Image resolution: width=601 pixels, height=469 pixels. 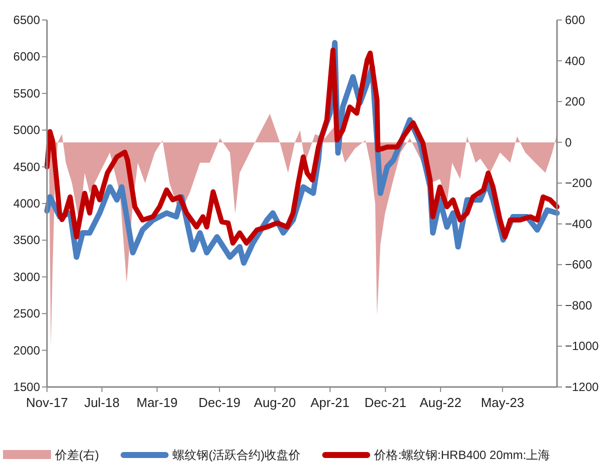 I want to click on y2-tick-label: −600, so click(x=578, y=265).